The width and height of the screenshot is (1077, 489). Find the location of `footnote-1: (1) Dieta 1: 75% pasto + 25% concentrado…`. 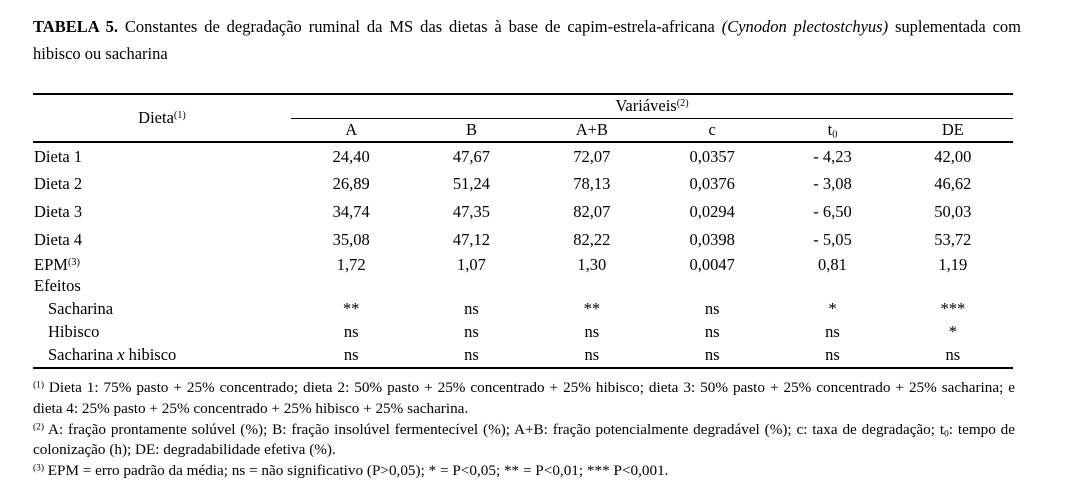

footnote-1: (1) Dieta 1: 75% pasto + 25% concentrado… is located at coordinates (524, 399).